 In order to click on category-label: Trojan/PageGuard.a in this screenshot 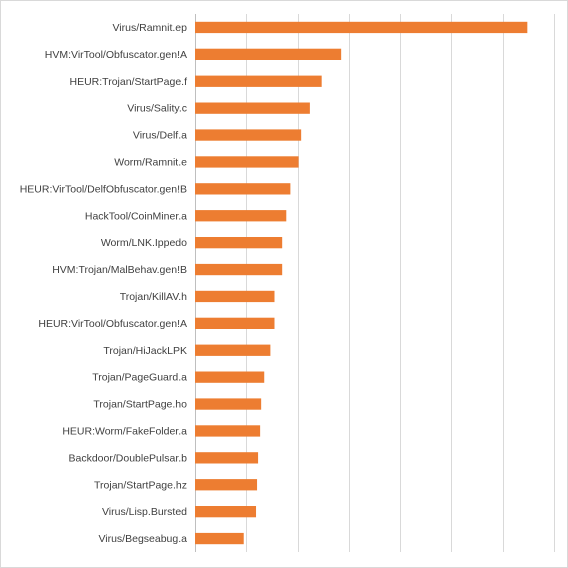, I will do `click(139, 378)`.